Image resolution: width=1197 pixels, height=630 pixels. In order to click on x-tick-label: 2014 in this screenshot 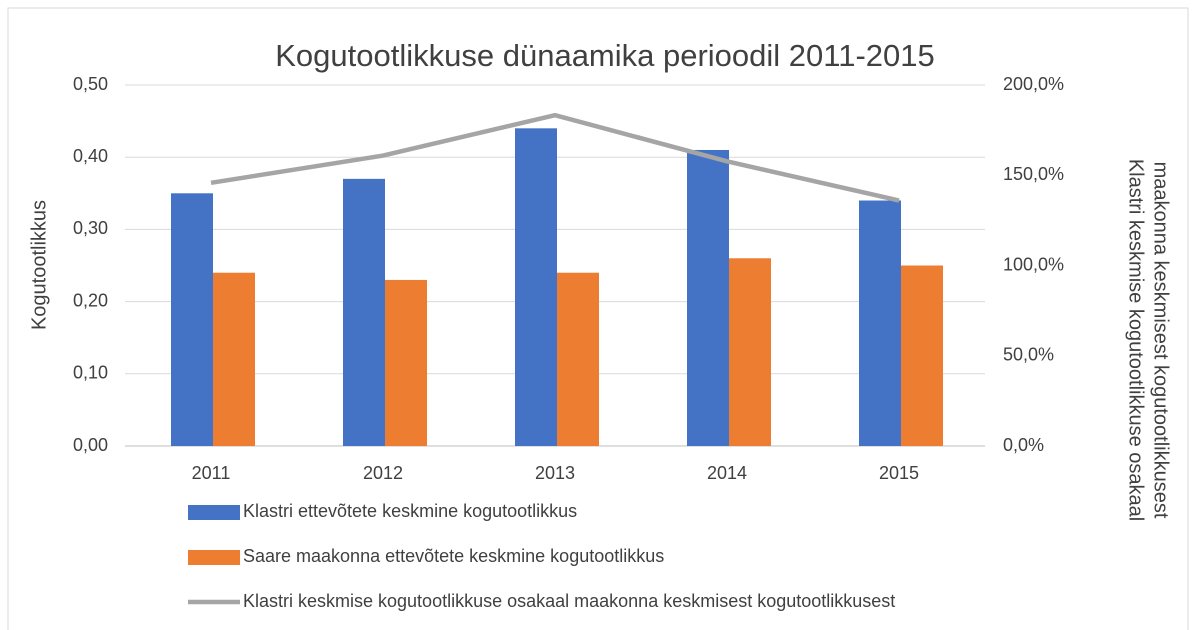, I will do `click(727, 473)`.